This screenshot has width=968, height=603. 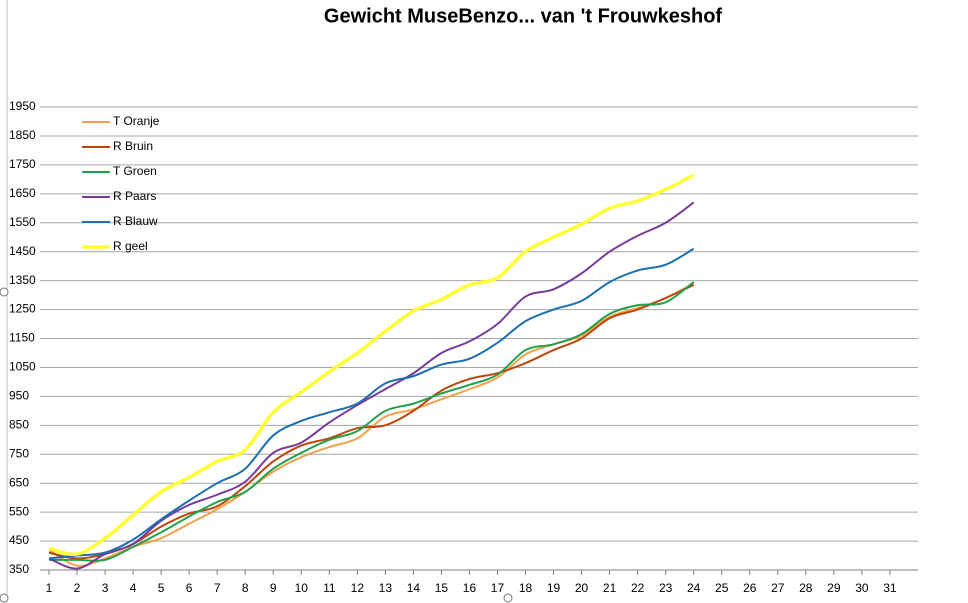 I want to click on y-tick-label: 1850, so click(x=22, y=135).